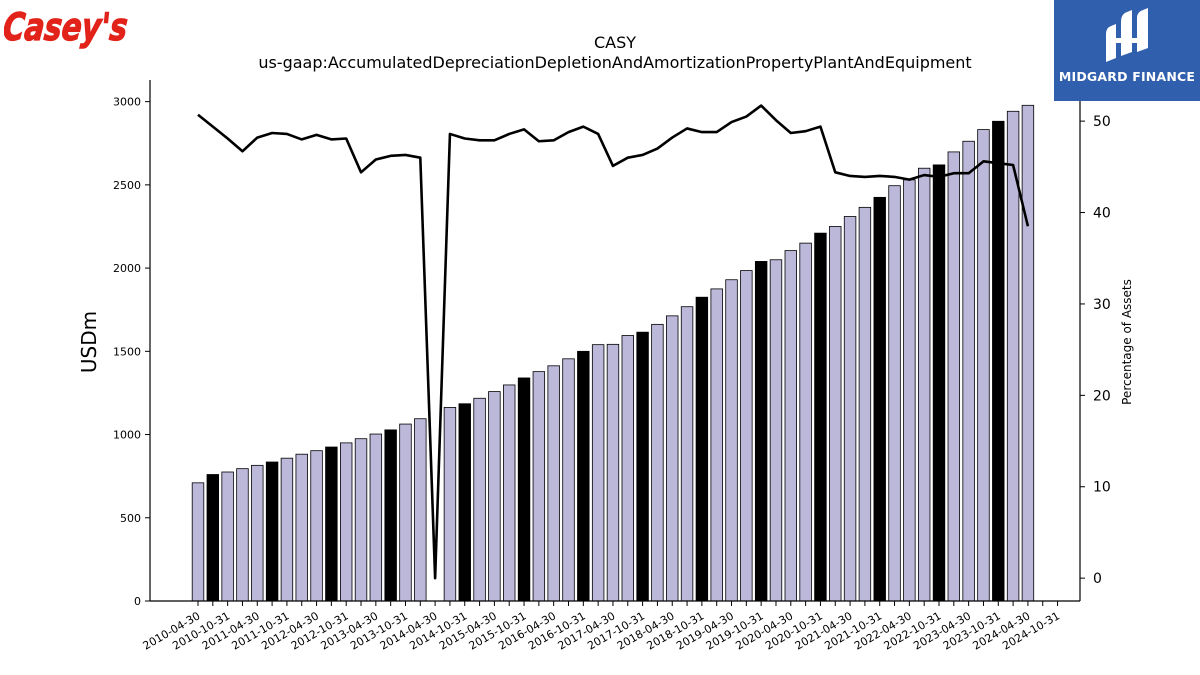  What do you see at coordinates (1127, 35) in the screenshot?
I see `midgard-logo-mark` at bounding box center [1127, 35].